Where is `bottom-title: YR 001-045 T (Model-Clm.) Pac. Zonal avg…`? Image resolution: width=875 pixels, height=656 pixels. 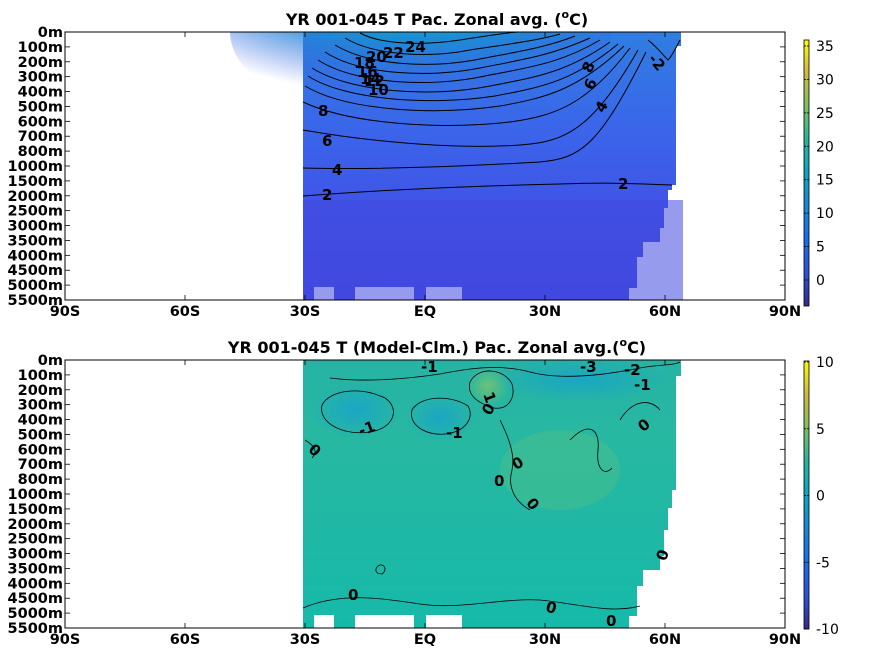
bottom-title: YR 001-045 T (Model-Clm.) Pac. Zonal avg… is located at coordinates (436, 346).